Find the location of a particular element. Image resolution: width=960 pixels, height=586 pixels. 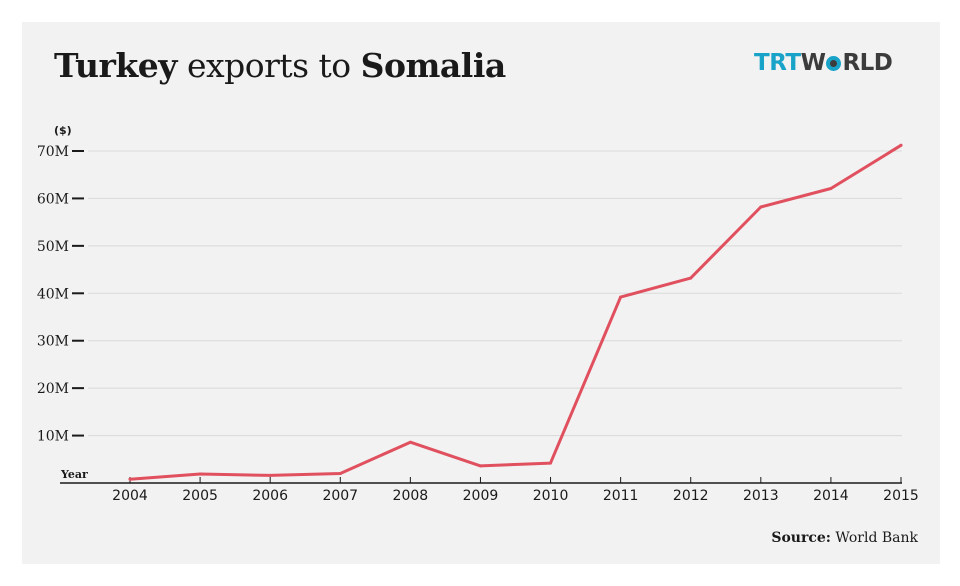

title-country-to: Somalia is located at coordinates (433, 65).